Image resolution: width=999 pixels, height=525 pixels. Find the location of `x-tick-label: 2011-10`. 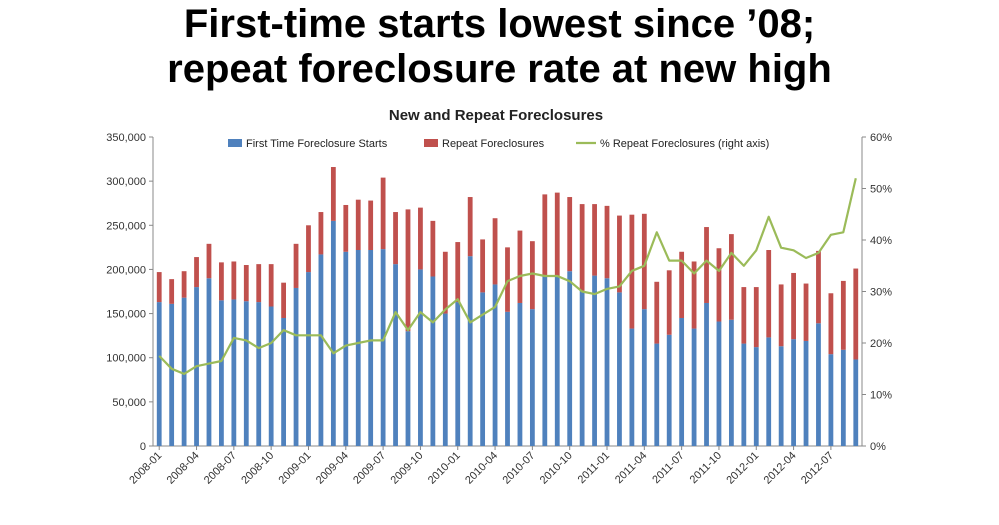

x-tick-label: 2011-10 is located at coordinates (706, 468).